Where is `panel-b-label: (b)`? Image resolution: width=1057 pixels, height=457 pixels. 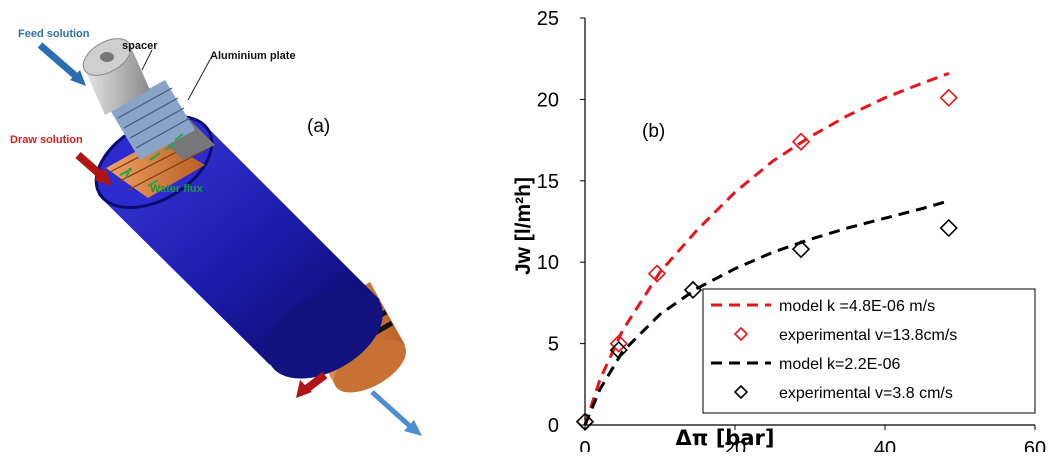
panel-b-label: (b) is located at coordinates (653, 131).